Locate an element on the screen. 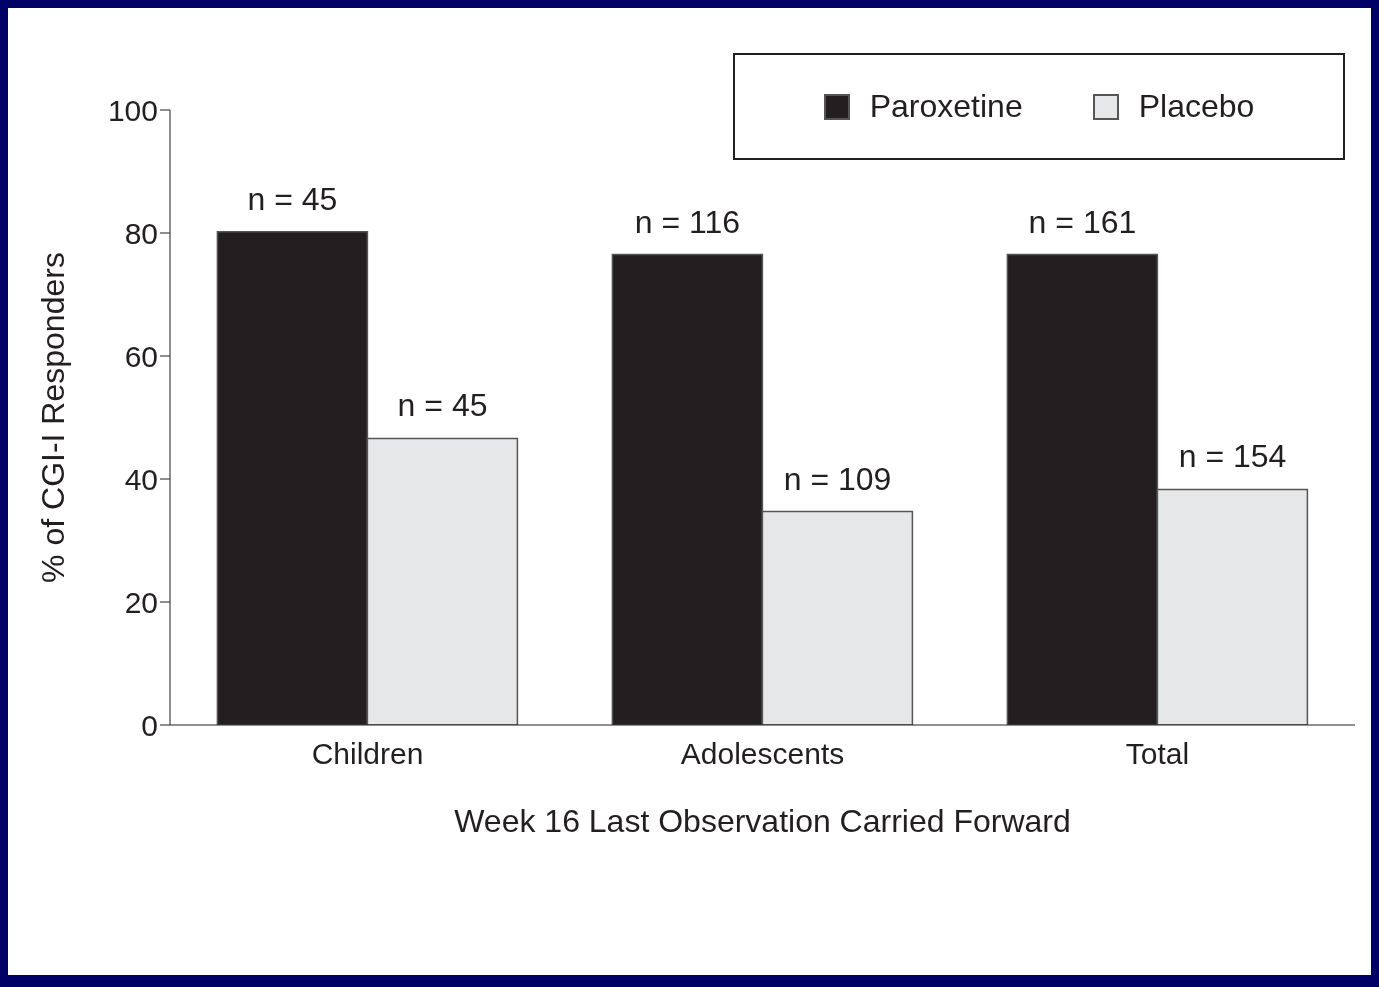 This screenshot has height=987, width=1379. x-tick-label: Total is located at coordinates (1157, 754).